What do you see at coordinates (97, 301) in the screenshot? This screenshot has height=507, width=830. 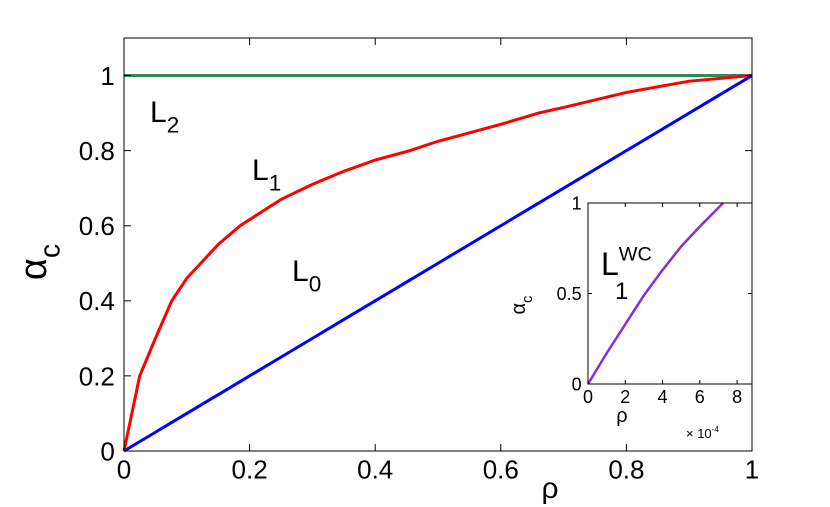 I see `y-tick-label: 0.4` at bounding box center [97, 301].